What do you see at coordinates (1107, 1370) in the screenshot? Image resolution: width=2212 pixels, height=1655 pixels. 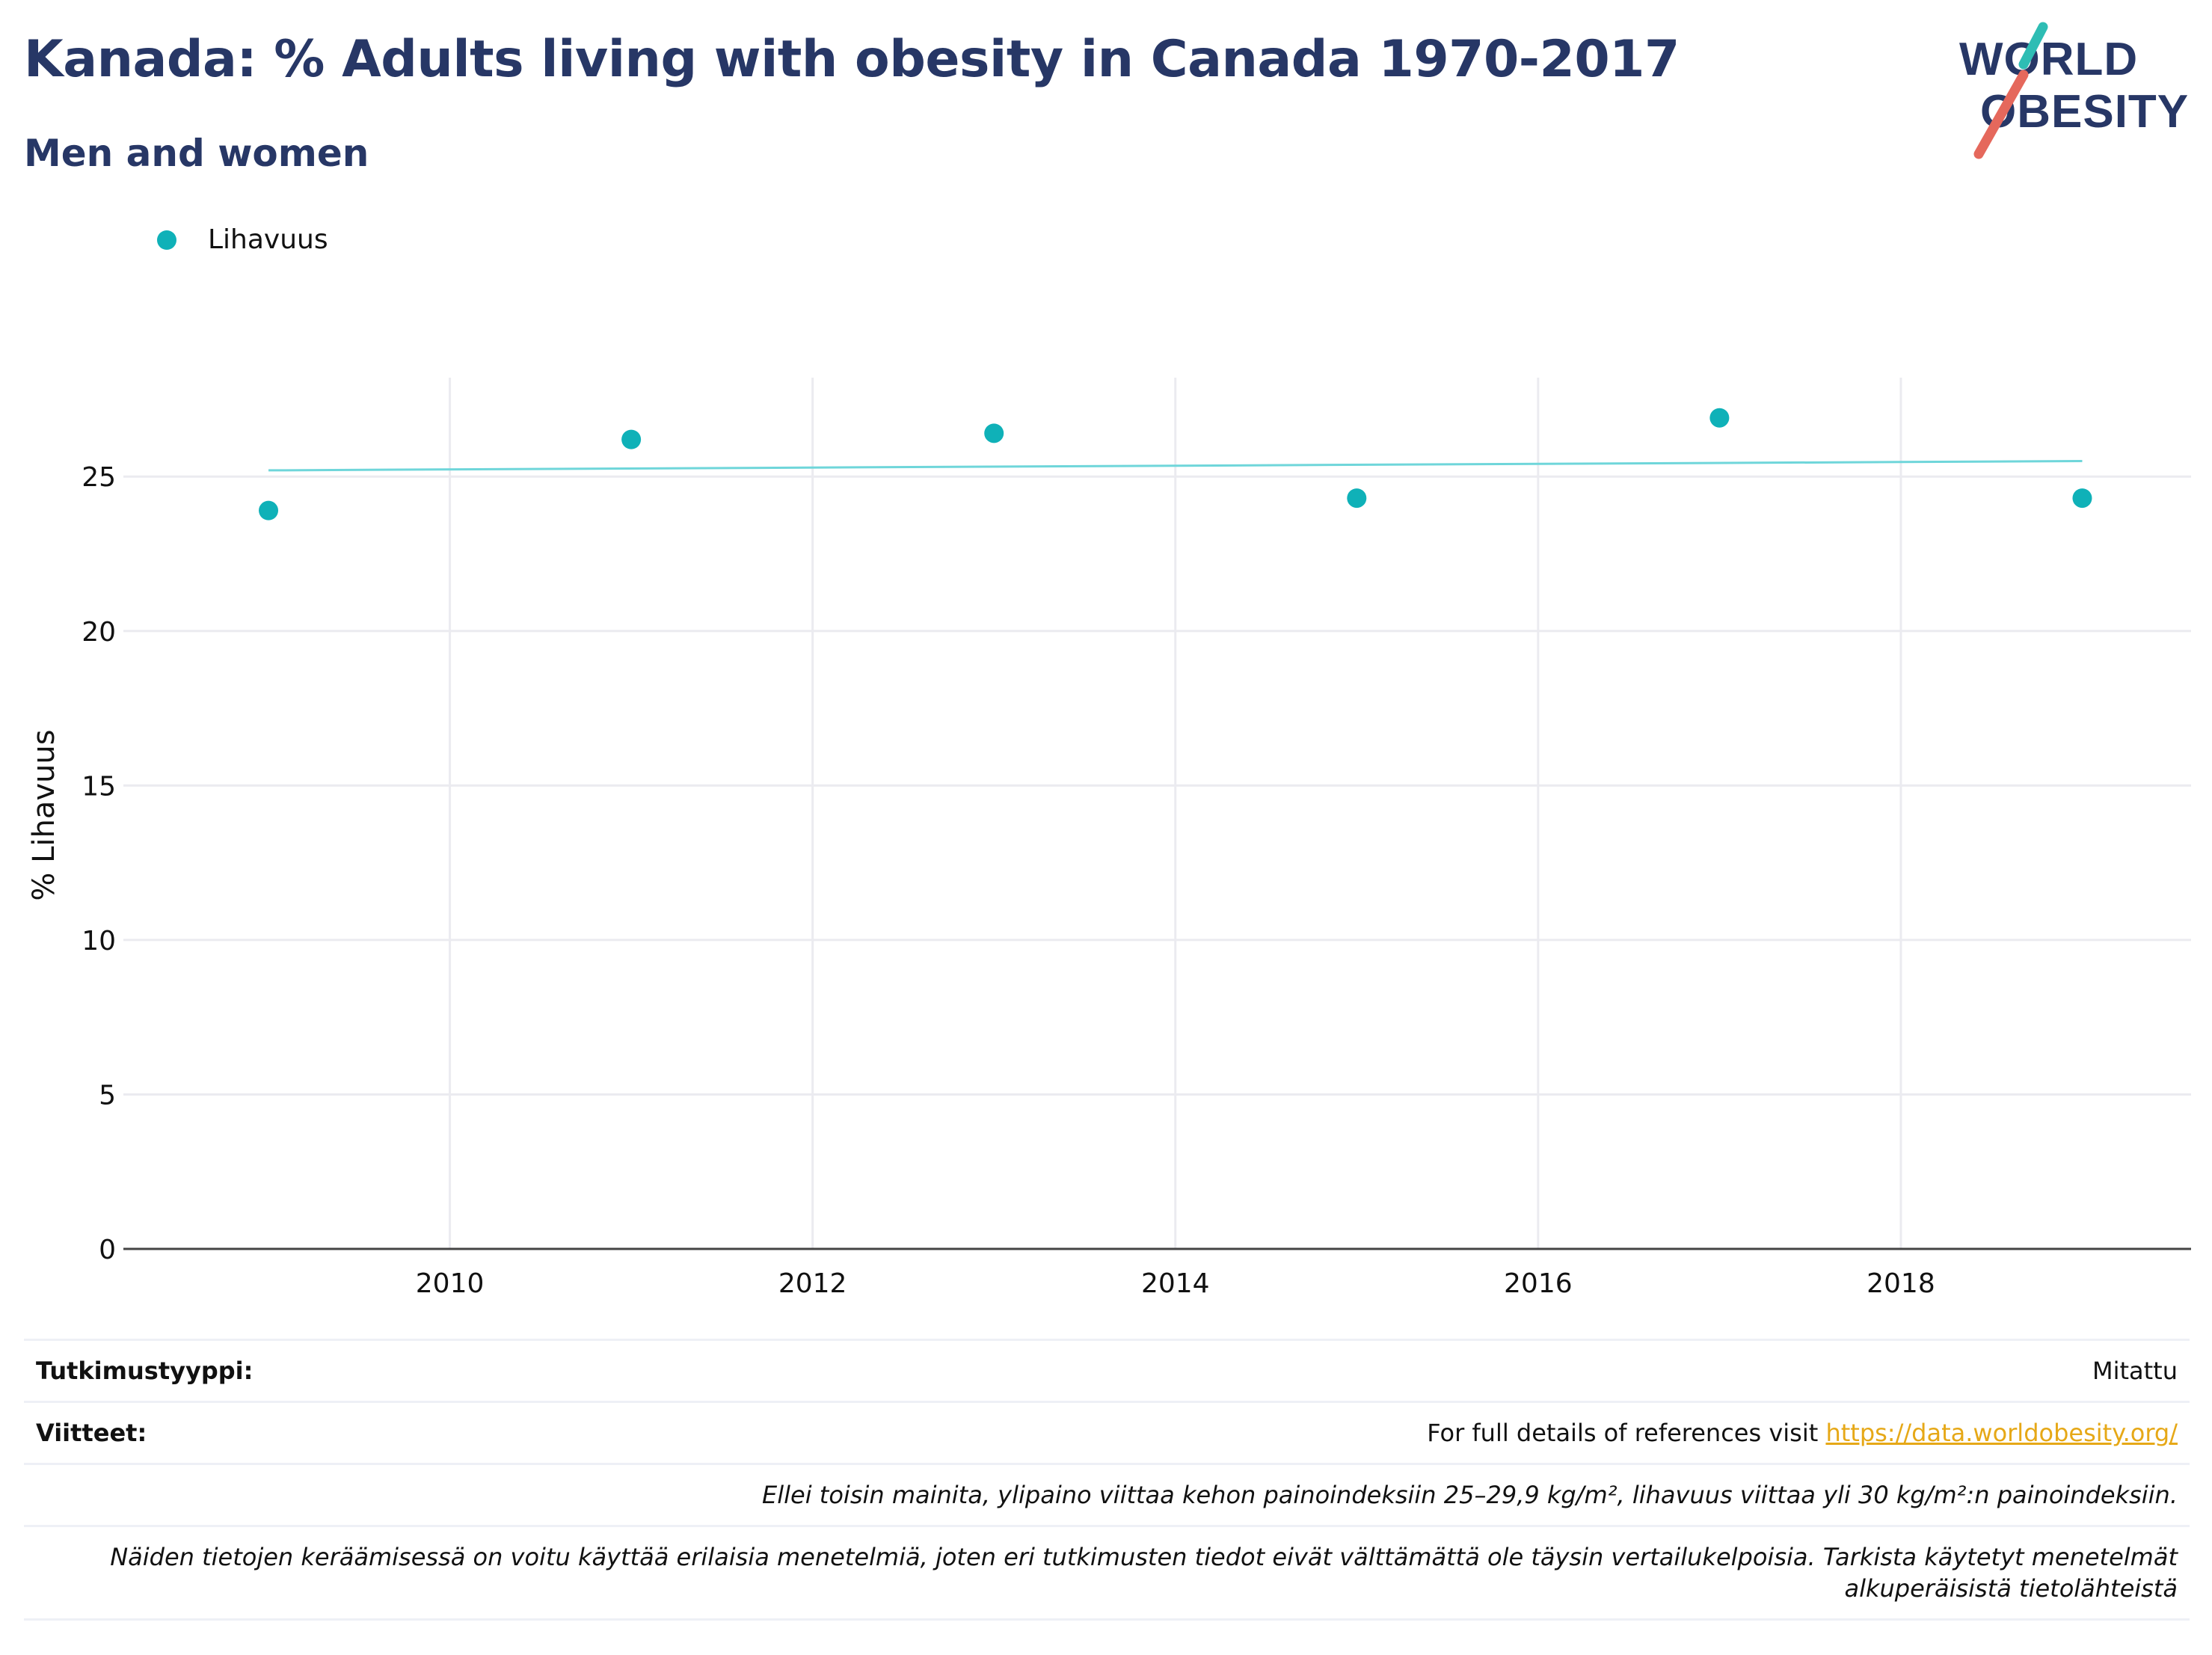 I see `study-type-row: Tutkimustyyppi: Mitattu` at bounding box center [1107, 1370].